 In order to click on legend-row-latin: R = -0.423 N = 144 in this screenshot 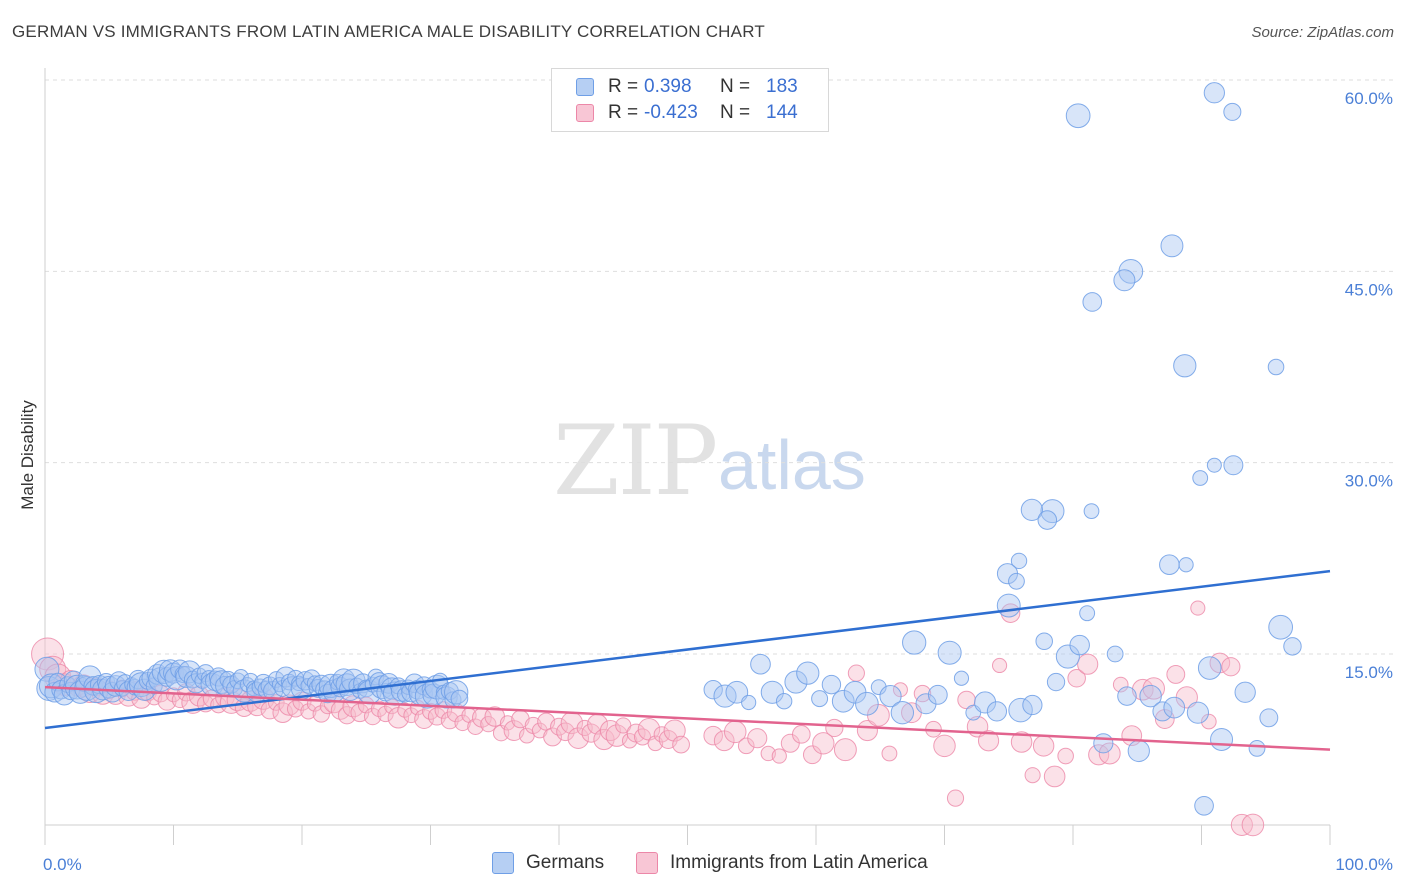, I will do `click(687, 113)`.